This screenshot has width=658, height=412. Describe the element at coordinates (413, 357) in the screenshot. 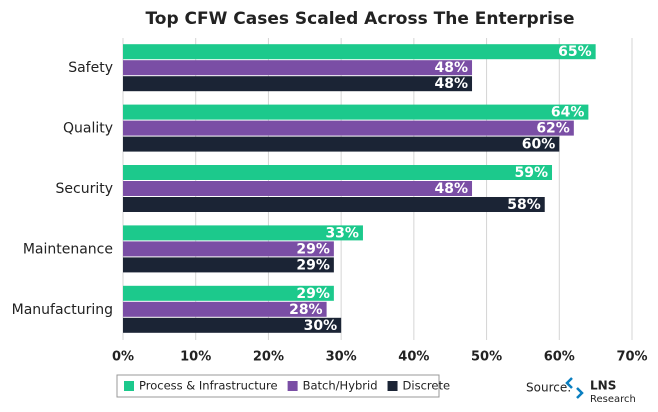

I see `x-tick-label: 40%` at that location.